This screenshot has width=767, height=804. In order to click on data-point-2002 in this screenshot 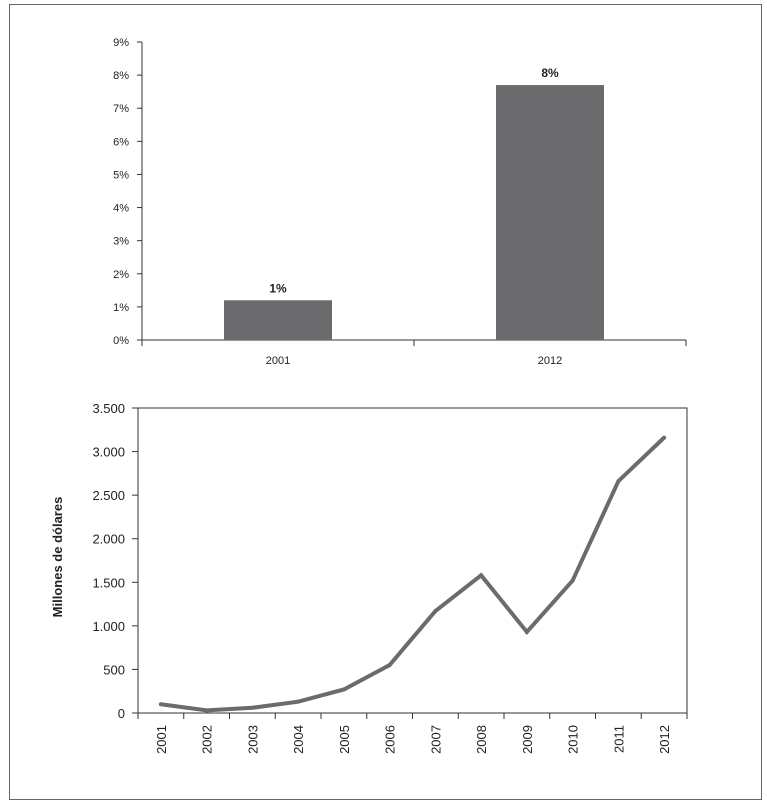, I will do `click(206, 710)`.